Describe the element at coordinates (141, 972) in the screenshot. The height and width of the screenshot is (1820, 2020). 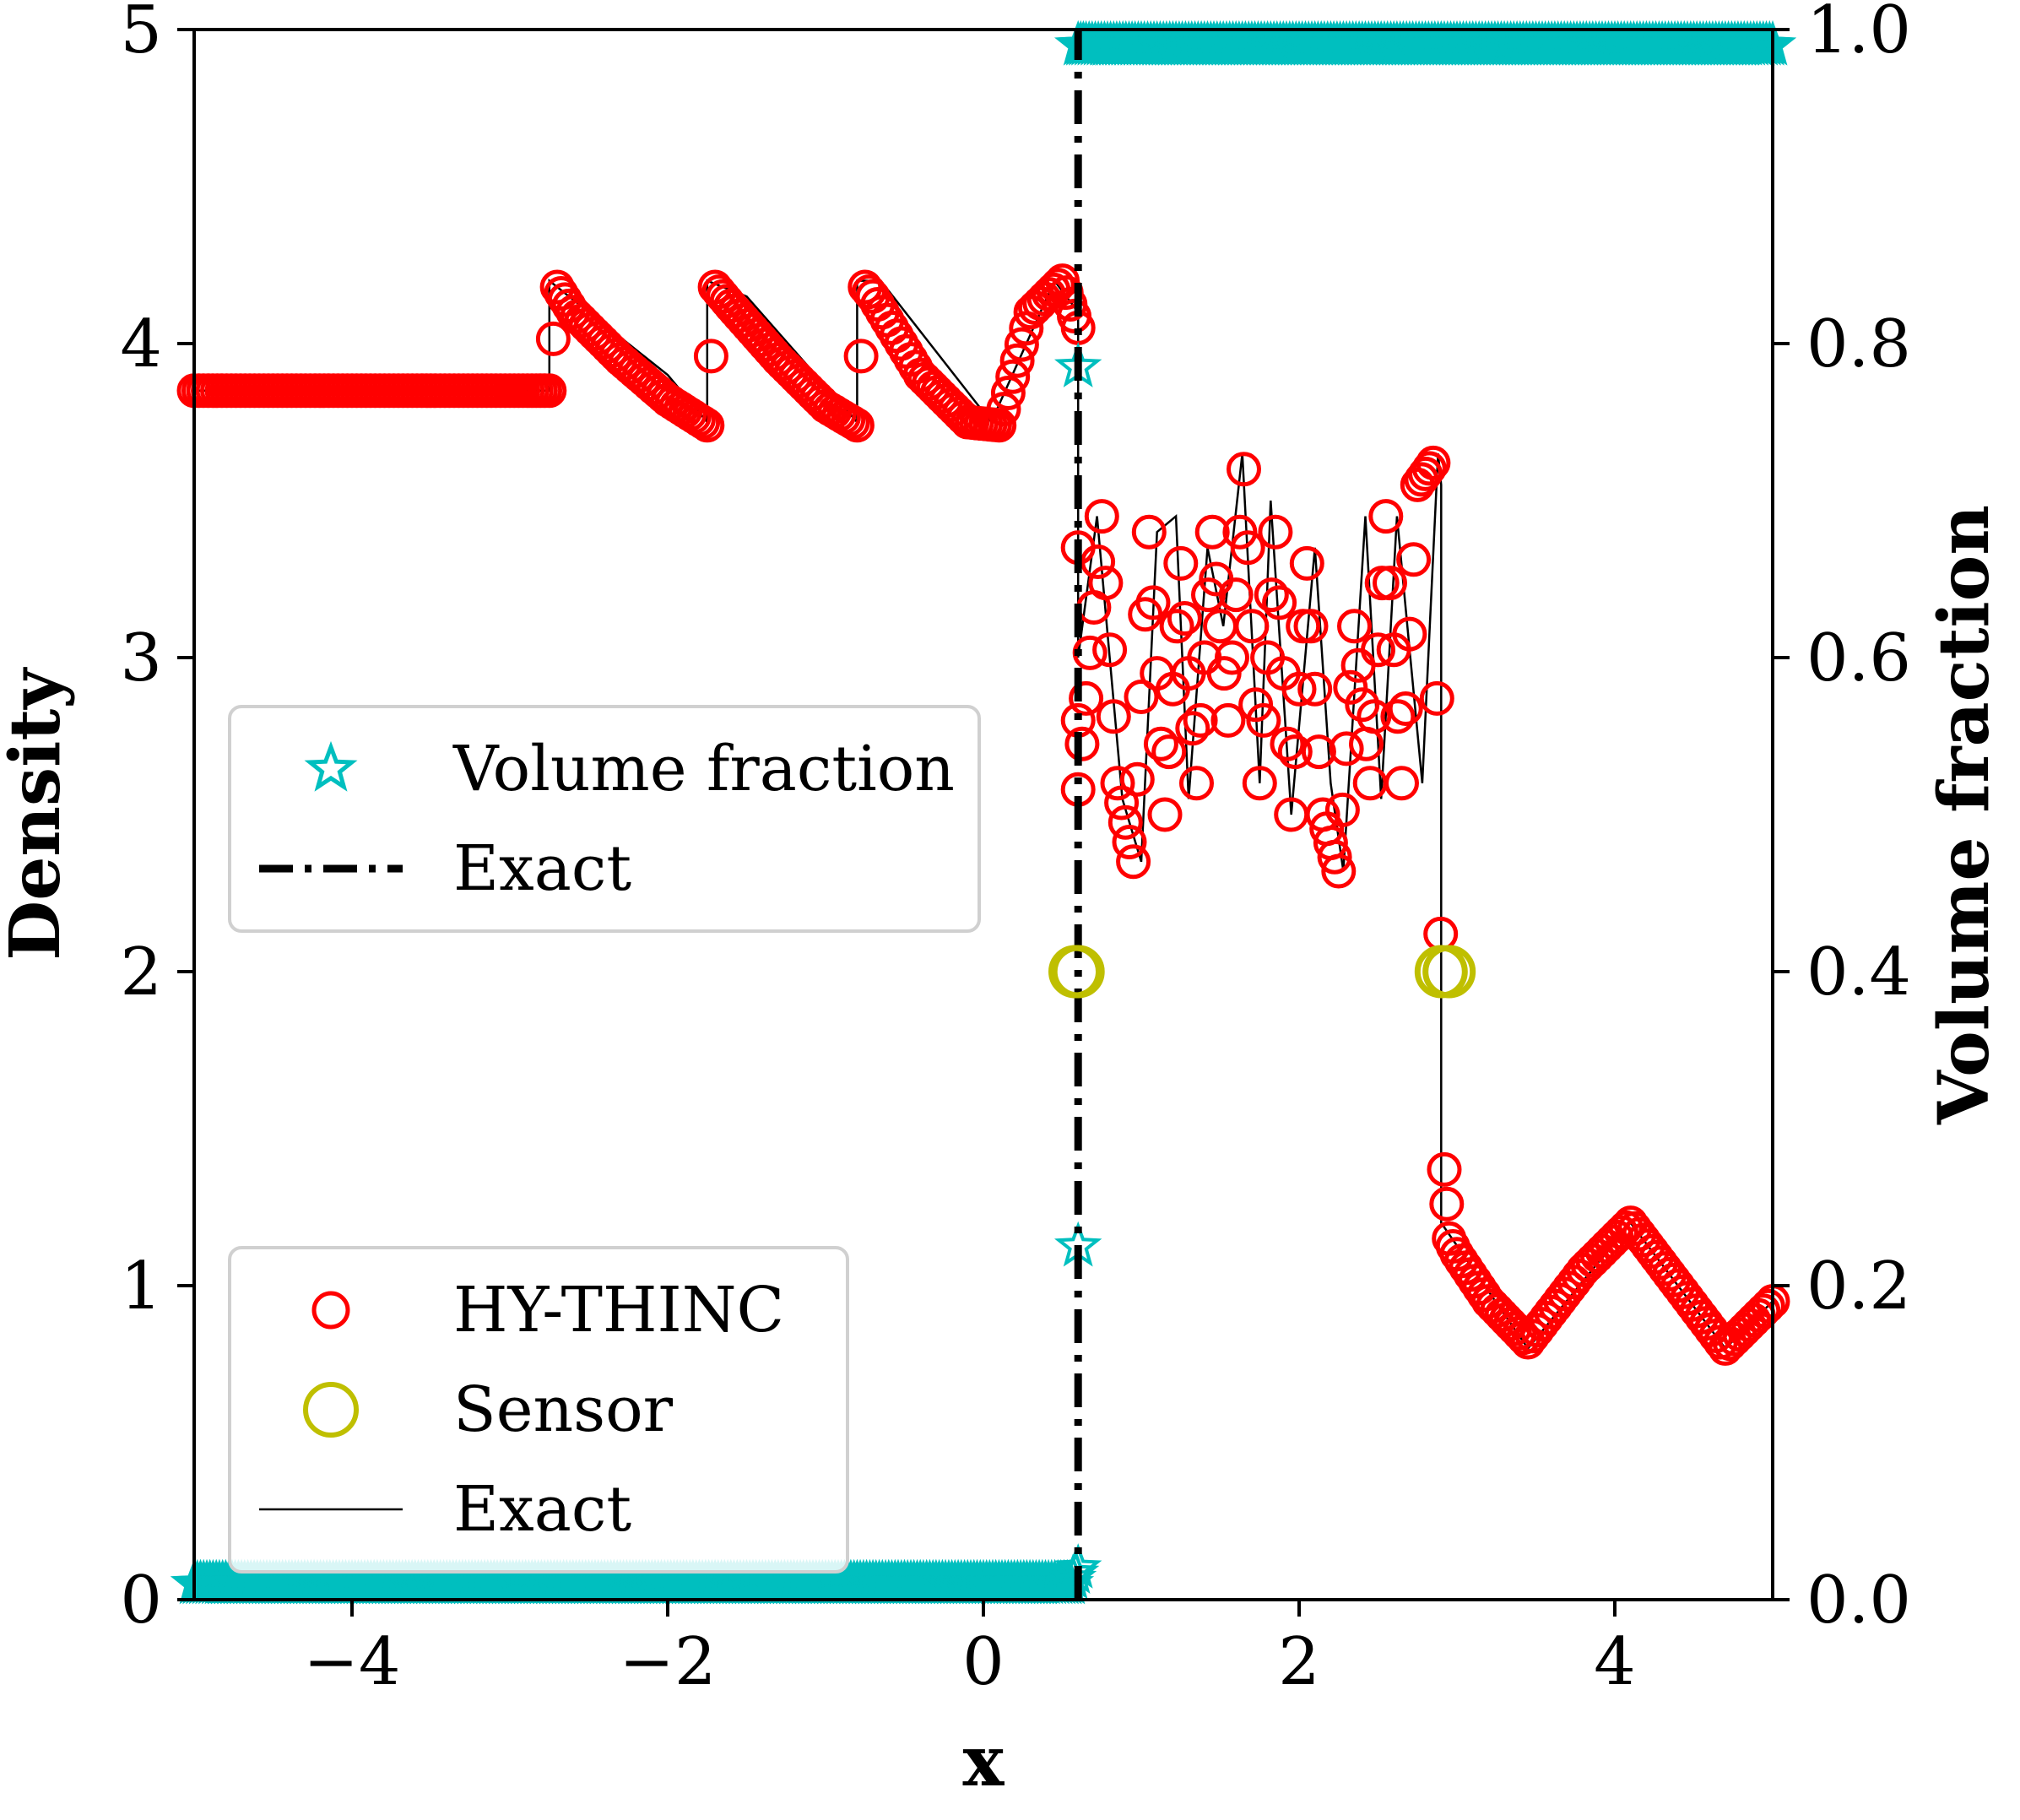
I see `y-tick-label: 2` at that location.